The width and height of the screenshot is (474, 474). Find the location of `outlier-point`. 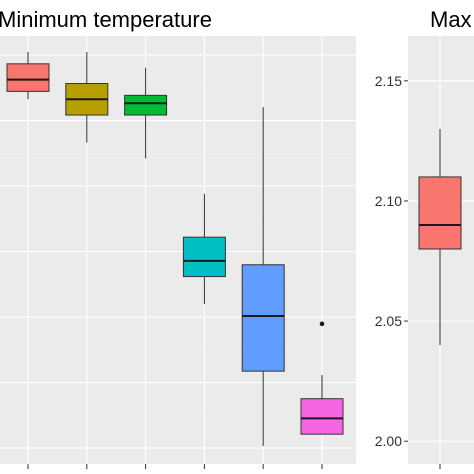

outlier-point is located at coordinates (322, 324).